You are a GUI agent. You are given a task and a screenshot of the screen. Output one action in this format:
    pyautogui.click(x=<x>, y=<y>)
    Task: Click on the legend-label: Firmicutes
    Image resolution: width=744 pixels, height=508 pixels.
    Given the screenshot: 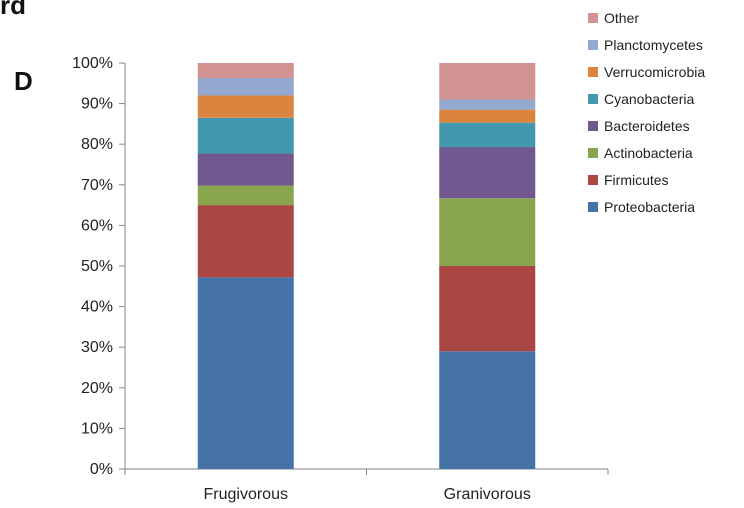 What is the action you would take?
    pyautogui.click(x=636, y=180)
    